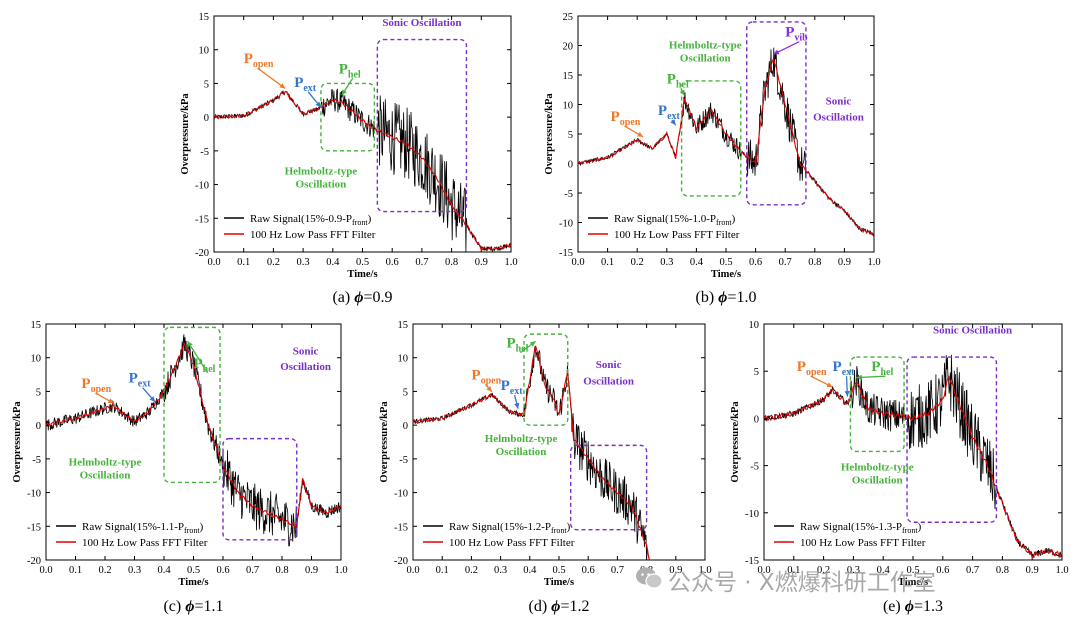 This screenshot has width=1080, height=631. I want to click on legend-raw-label: Raw Signal(15%-1.3-Pfront), so click(861, 528).